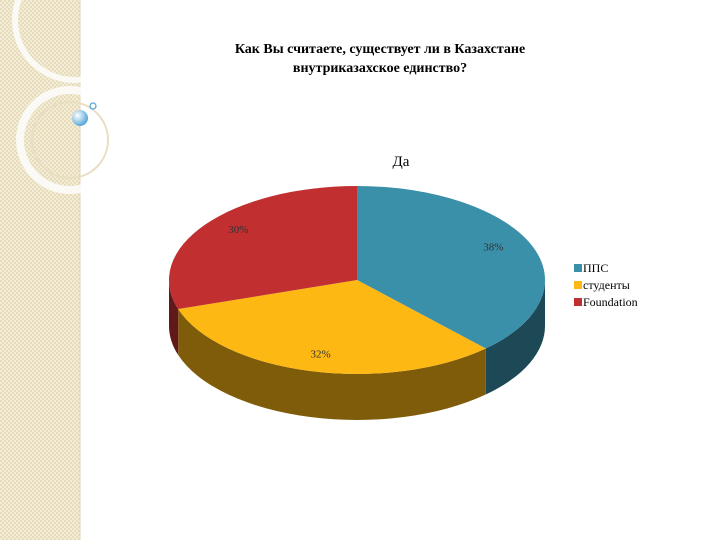 This screenshot has width=720, height=540. I want to click on legend: ППС студенты Foundation, so click(606, 285).